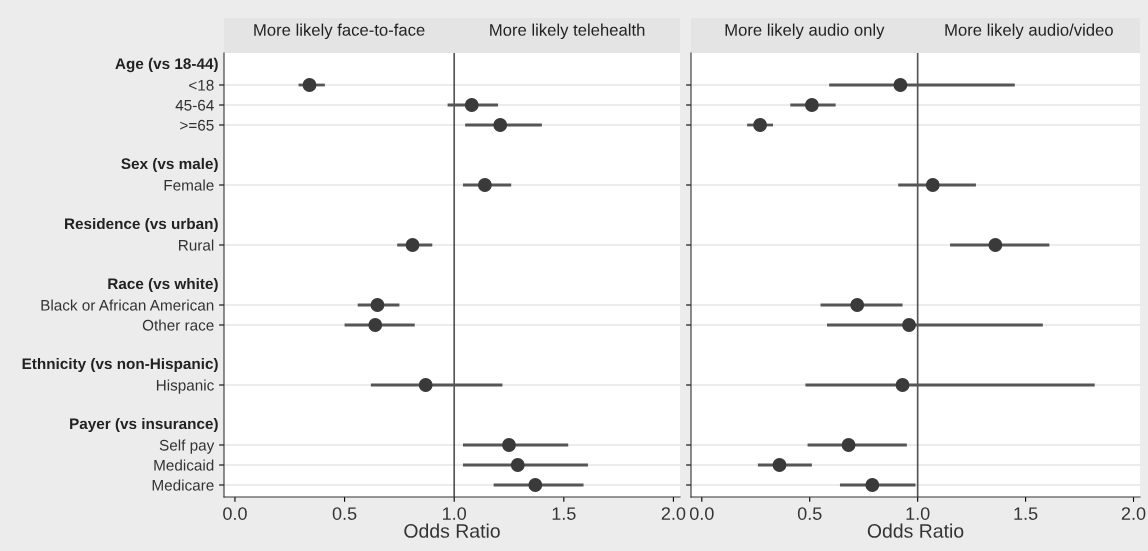 This screenshot has width=1148, height=551. What do you see at coordinates (184, 465) in the screenshot?
I see `y-tick-label: Medicaid` at bounding box center [184, 465].